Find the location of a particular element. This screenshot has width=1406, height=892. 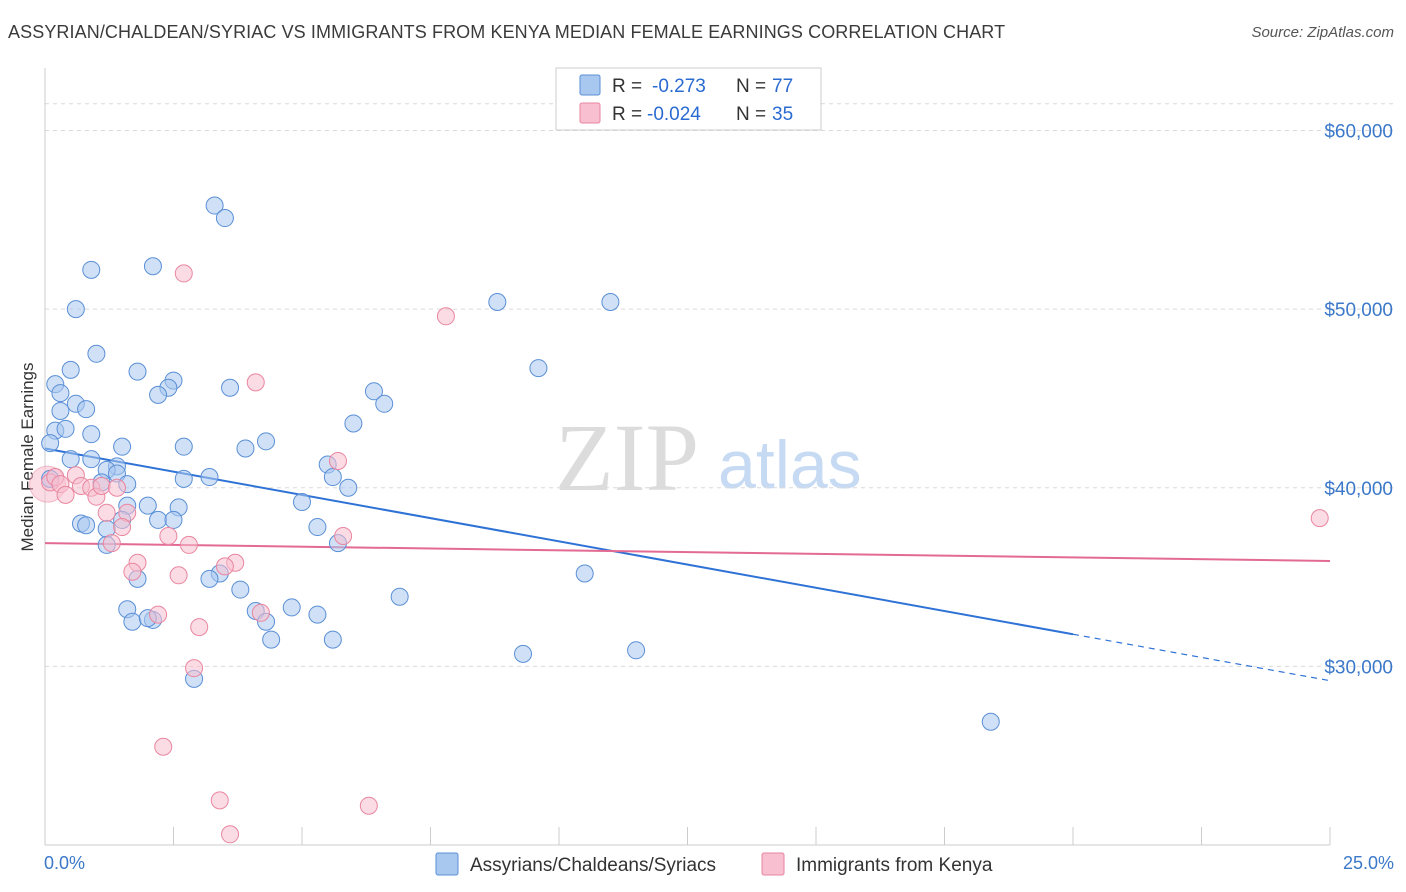

y-tick-label: $40,000 is located at coordinates (1358, 489).